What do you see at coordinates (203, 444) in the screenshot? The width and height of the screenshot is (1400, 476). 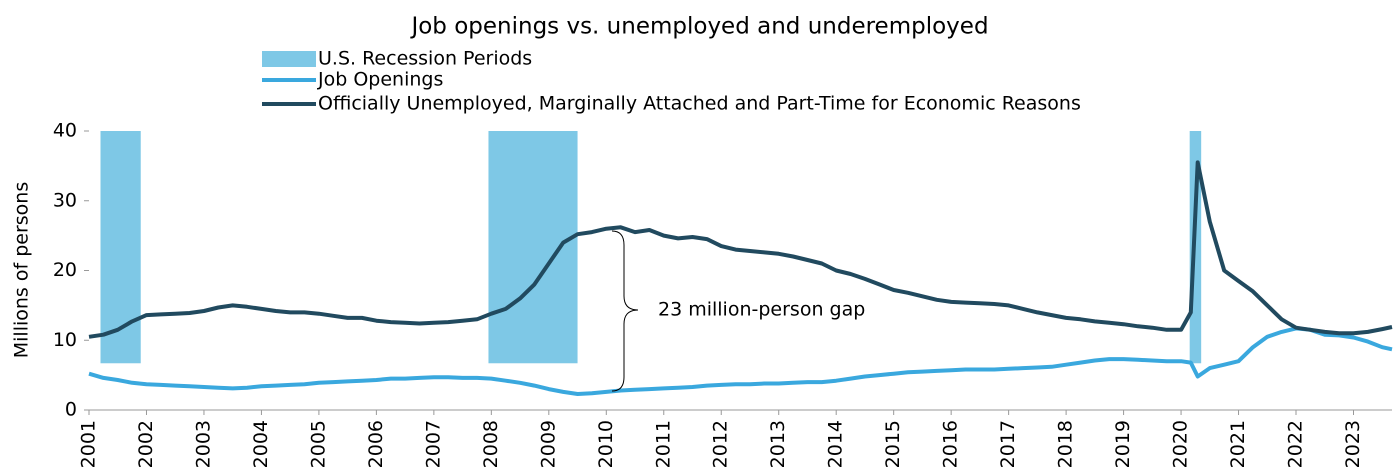 I see `x-tick-label: 2003` at bounding box center [203, 444].